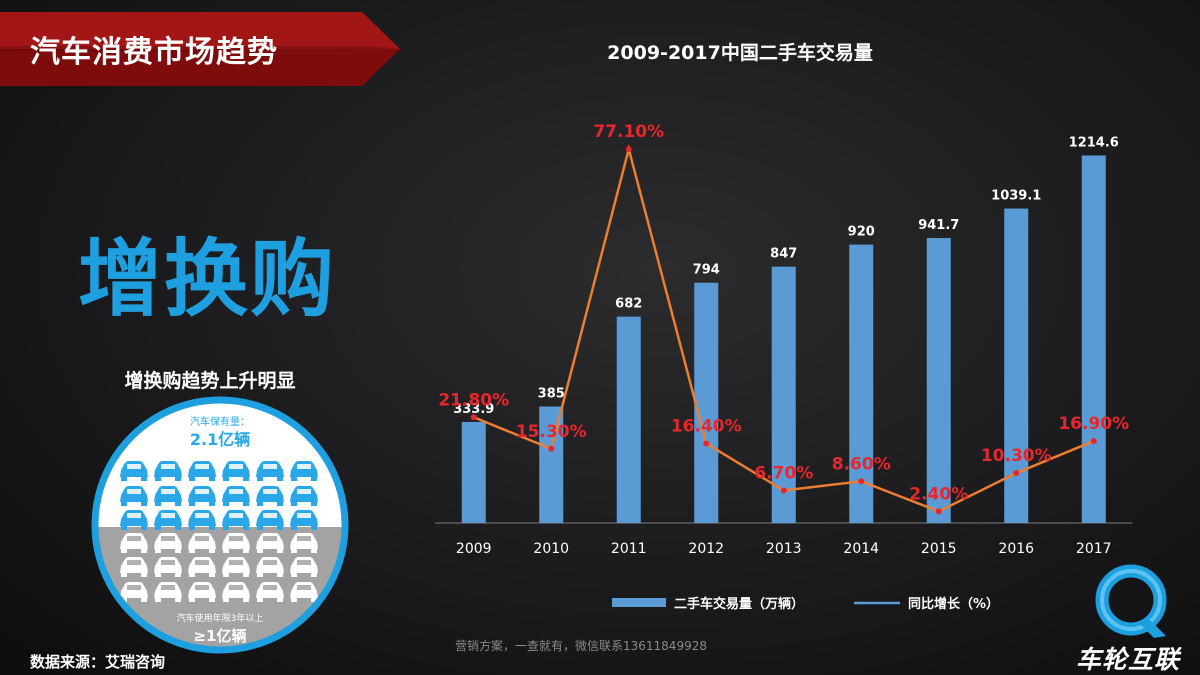 The width and height of the screenshot is (1200, 675). I want to click on bar-label-2009: 333.9, so click(473, 409).